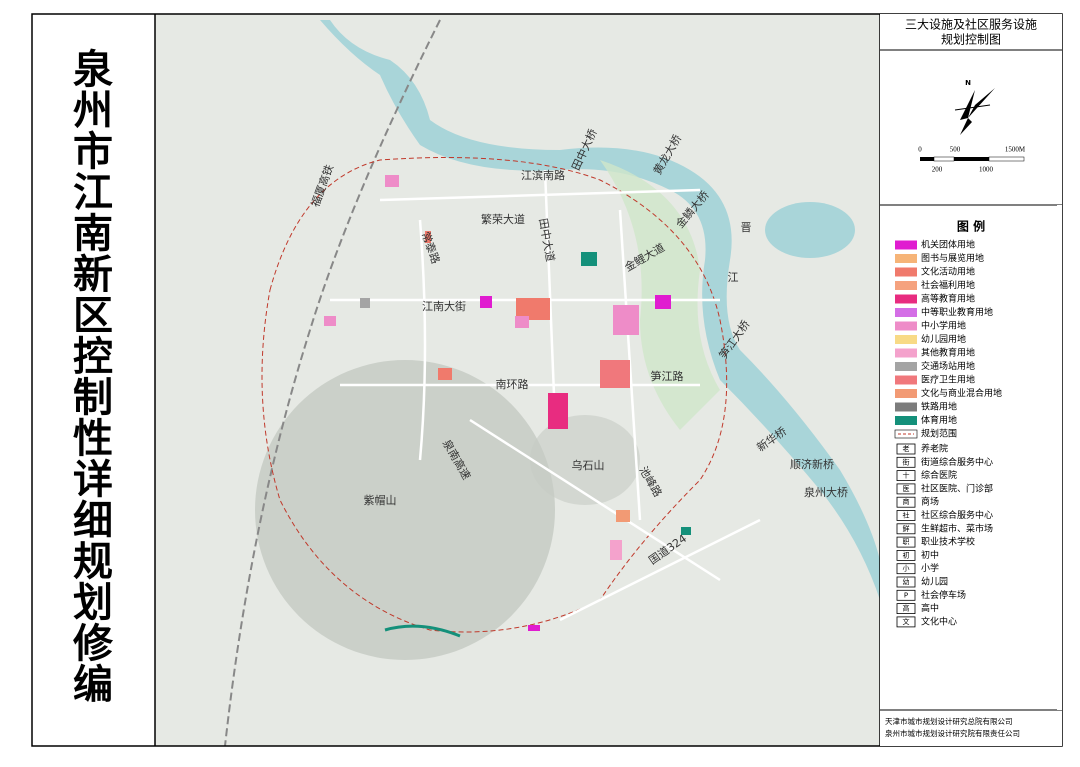  I want to click on legend-symbol: 文, so click(906, 621).